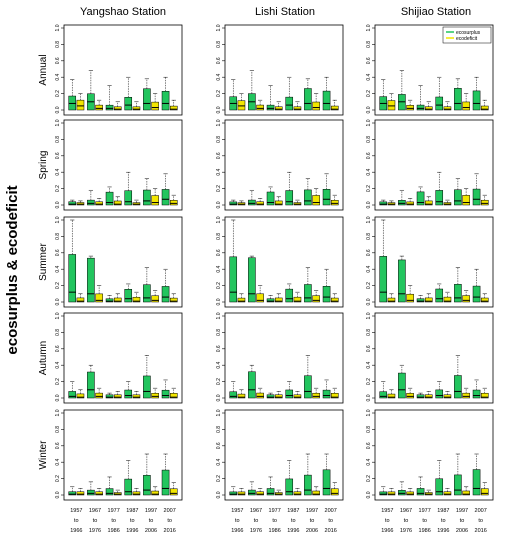 This screenshot has height=550, width=510. I want to click on x-tick-label: 1987, so click(443, 511).